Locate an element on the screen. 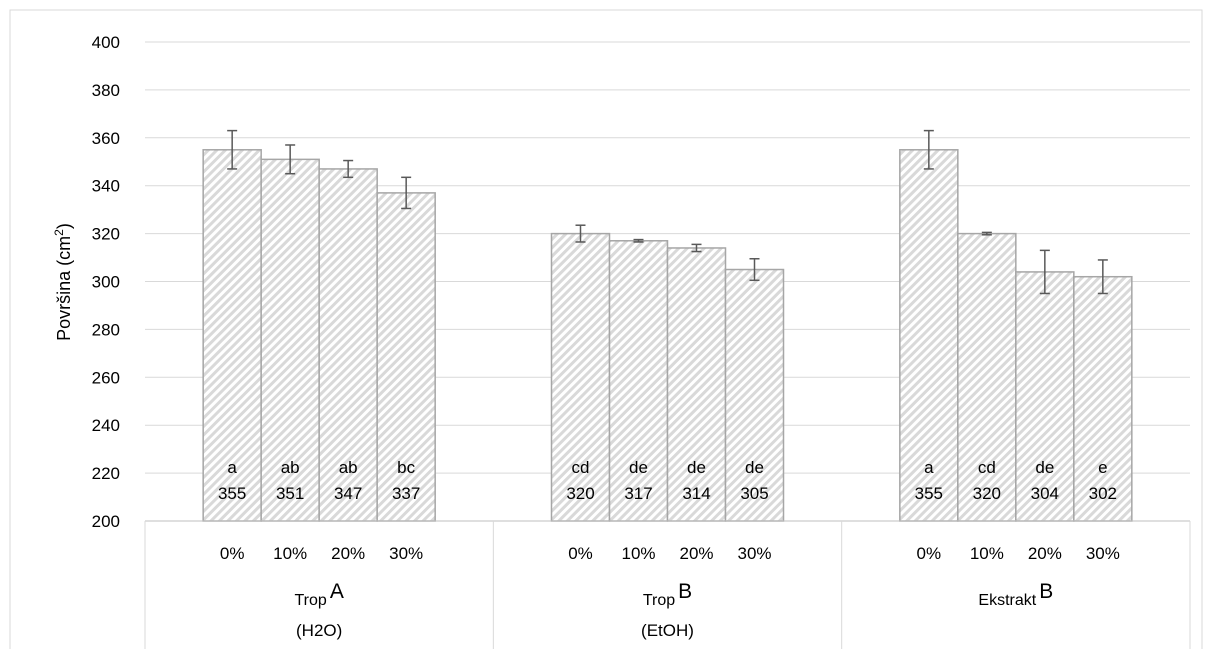  data-label: 317 is located at coordinates (638, 493).